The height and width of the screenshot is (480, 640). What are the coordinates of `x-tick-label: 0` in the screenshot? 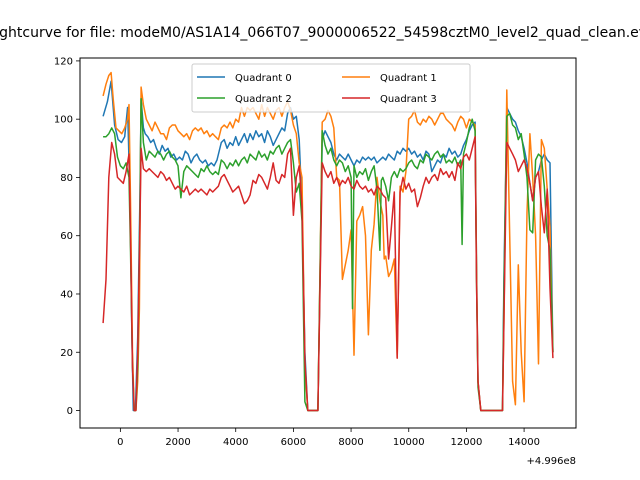 It's located at (120, 442).